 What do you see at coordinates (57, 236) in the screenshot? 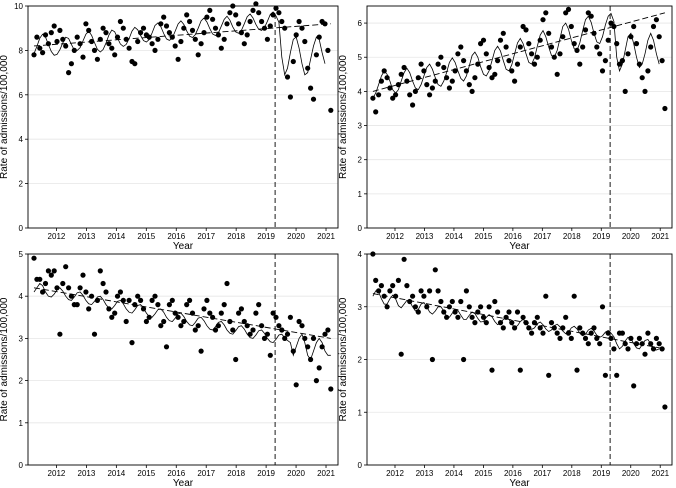
I see `x-tick-label: 2012` at bounding box center [57, 236].